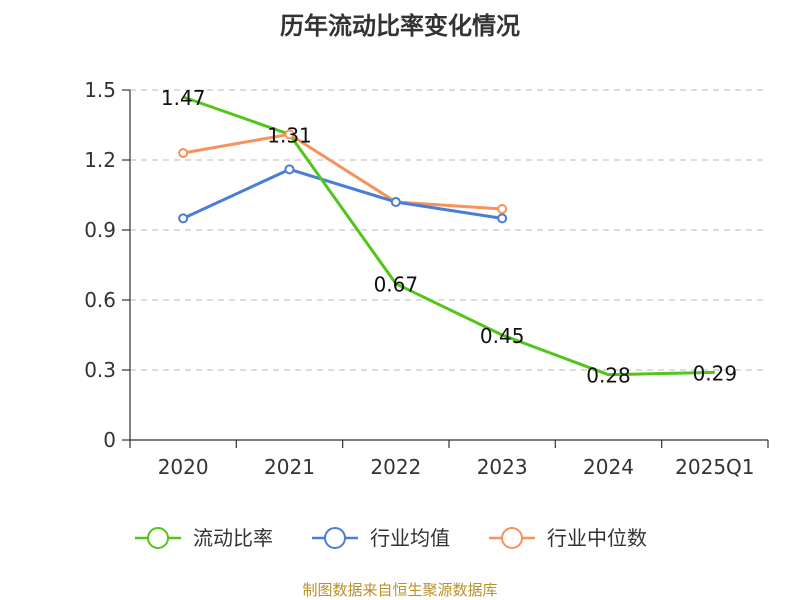  I want to click on series-points, so click(343, 176).